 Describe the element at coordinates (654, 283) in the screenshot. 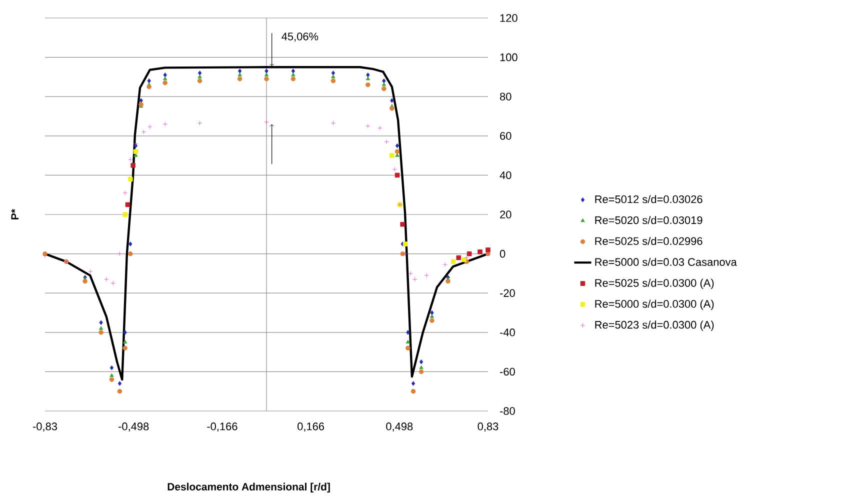

I see `legend-label: Re=5025 s/d=0.0300 (A)` at that location.